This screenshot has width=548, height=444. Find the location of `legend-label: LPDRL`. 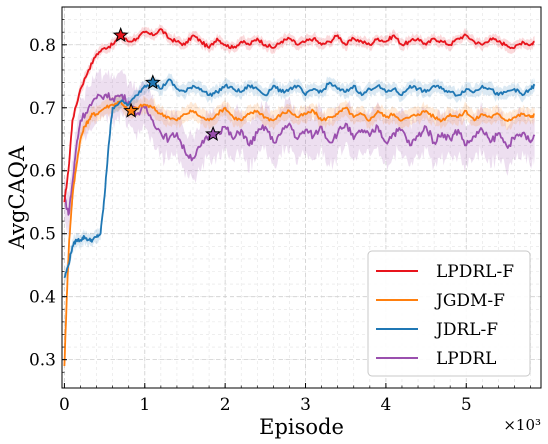

legend-label: LPDRL is located at coordinates (466, 359).